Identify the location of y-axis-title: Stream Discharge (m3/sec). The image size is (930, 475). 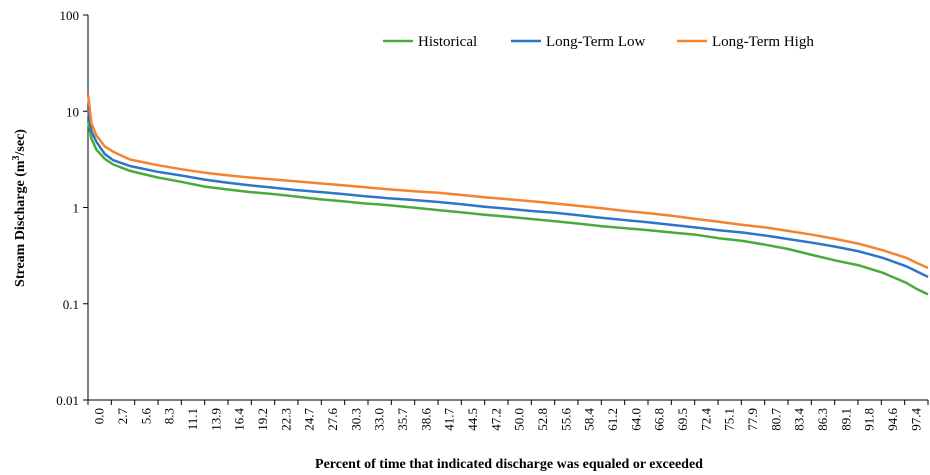
(19, 208).